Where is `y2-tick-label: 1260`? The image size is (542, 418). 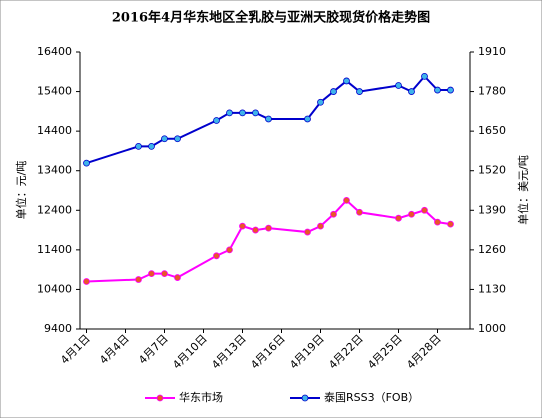
y2-tick-label: 1260 is located at coordinates (492, 249).